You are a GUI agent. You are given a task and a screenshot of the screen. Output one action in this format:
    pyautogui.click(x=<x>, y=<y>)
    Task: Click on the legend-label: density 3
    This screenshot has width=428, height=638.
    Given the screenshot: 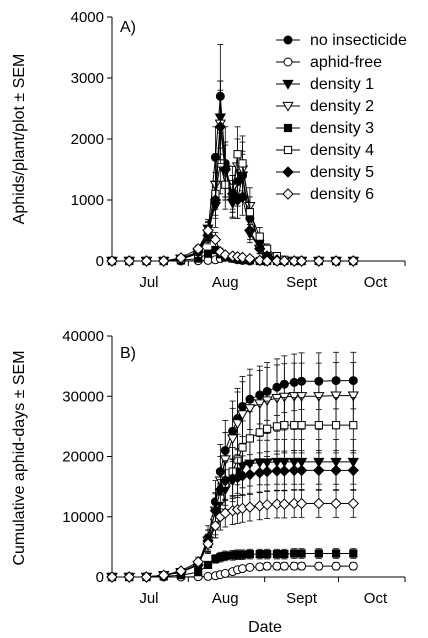 What is the action you would take?
    pyautogui.click(x=342, y=128)
    